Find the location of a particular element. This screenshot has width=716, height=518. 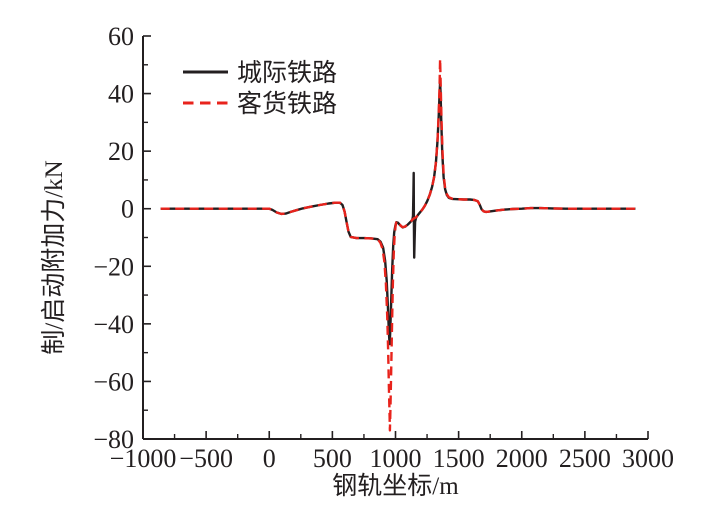

x-tick-label: −500 is located at coordinates (206, 458).